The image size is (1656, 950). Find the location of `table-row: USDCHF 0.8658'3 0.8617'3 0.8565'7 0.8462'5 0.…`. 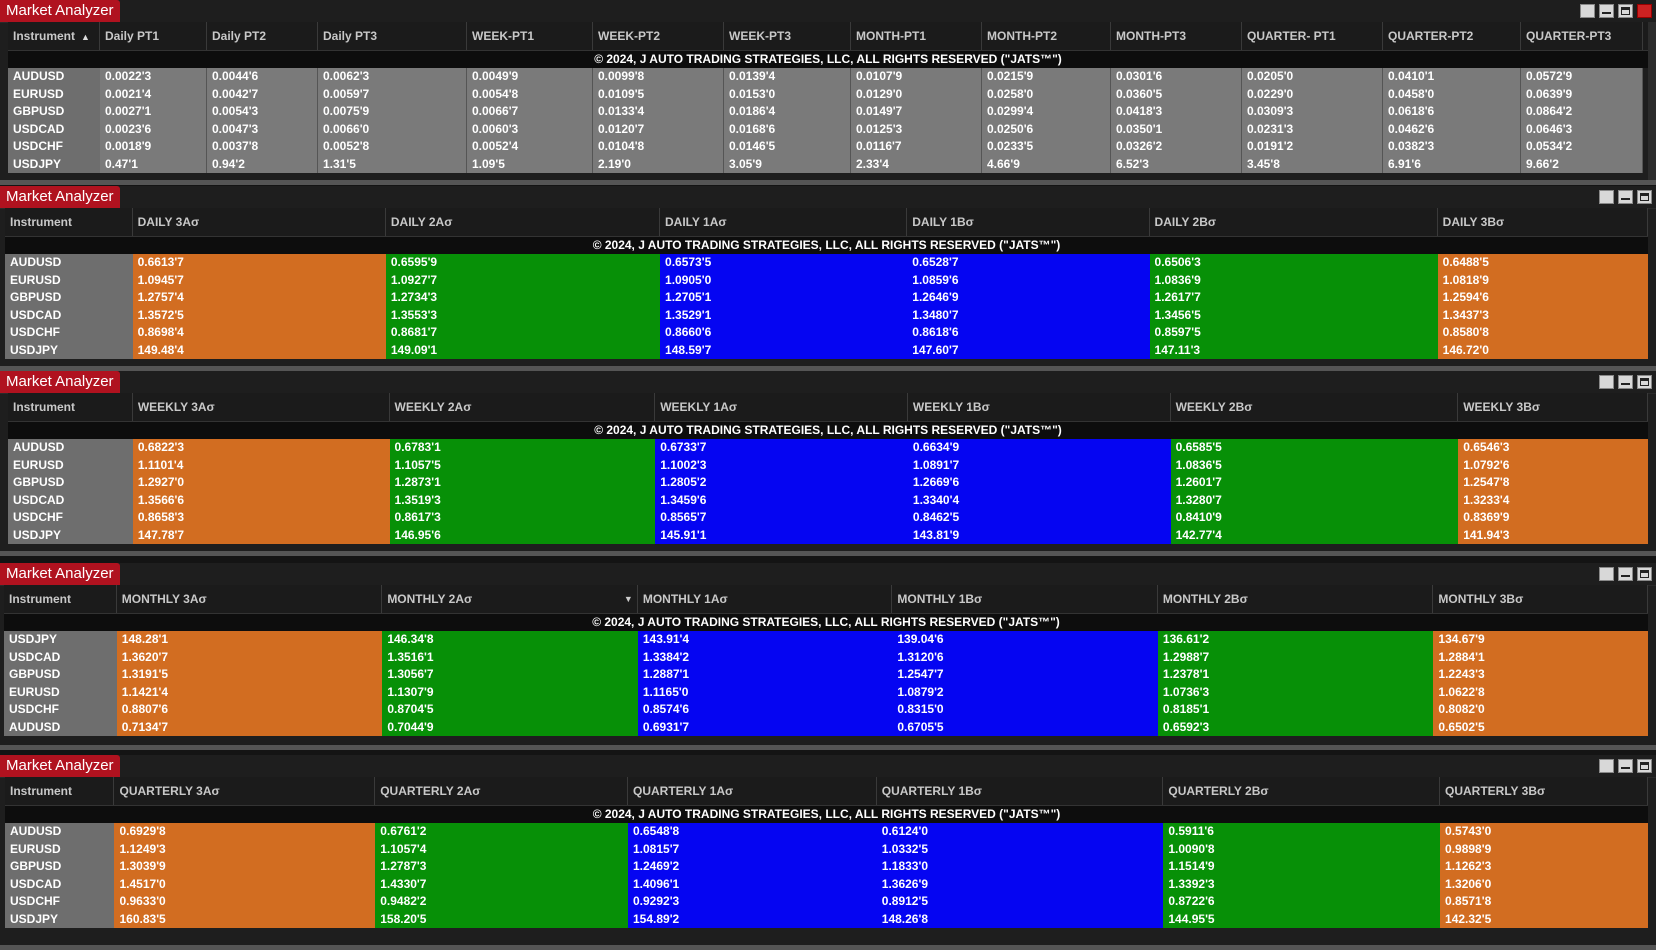

table-row: USDCHF 0.8658'3 0.8617'3 0.8565'7 0.8462'5 0.… is located at coordinates (828, 518).